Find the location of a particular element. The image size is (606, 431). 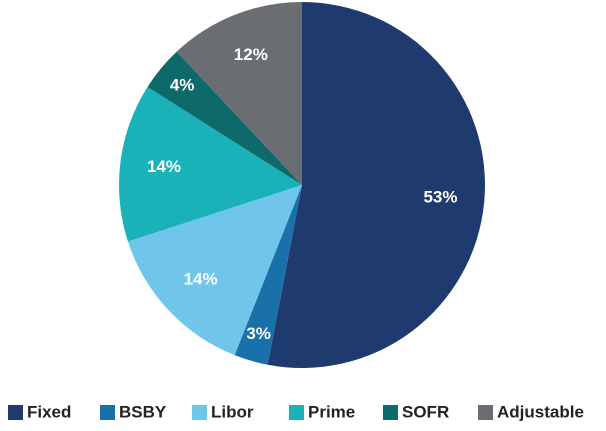

value-label: 4% is located at coordinates (182, 84).